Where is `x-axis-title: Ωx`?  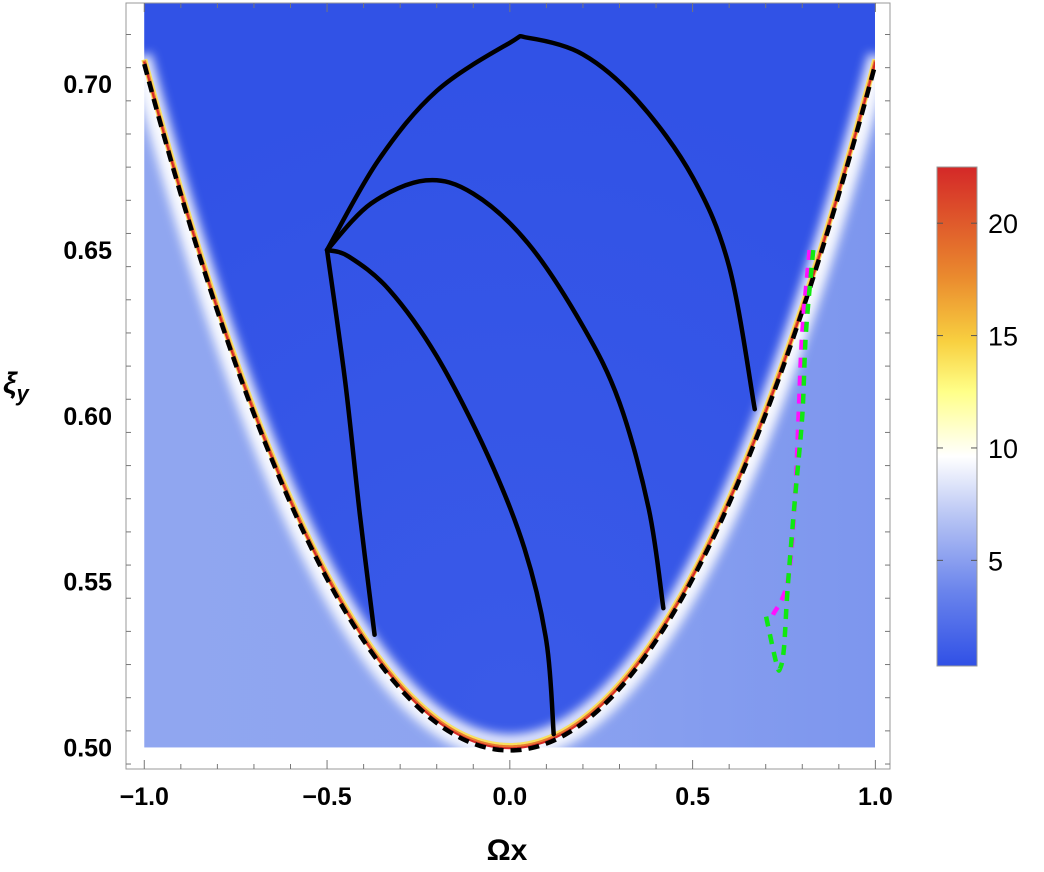
x-axis-title: Ωx is located at coordinates (507, 850).